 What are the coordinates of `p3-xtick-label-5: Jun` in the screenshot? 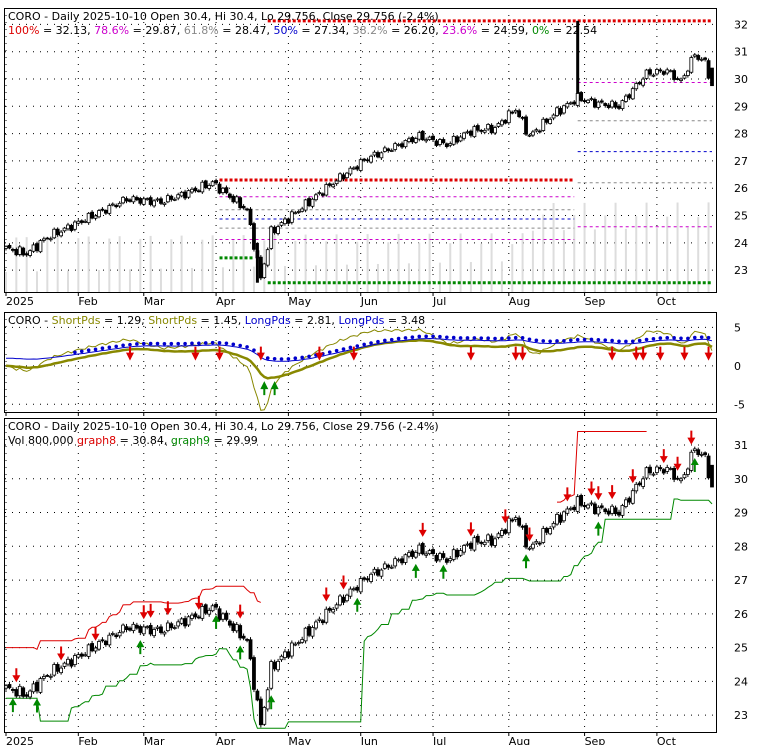 It's located at (369, 740).